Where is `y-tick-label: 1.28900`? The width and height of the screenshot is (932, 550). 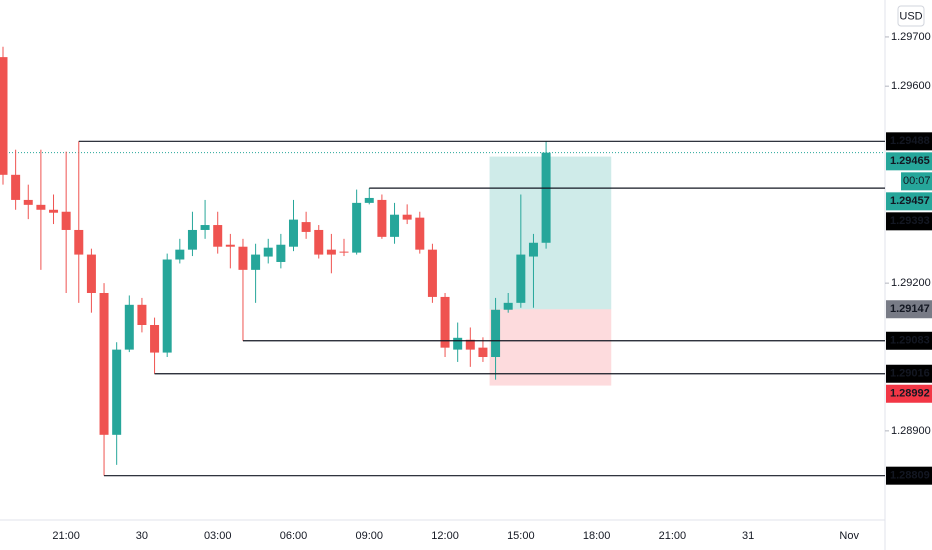 y-tick-label: 1.28900 is located at coordinates (911, 431).